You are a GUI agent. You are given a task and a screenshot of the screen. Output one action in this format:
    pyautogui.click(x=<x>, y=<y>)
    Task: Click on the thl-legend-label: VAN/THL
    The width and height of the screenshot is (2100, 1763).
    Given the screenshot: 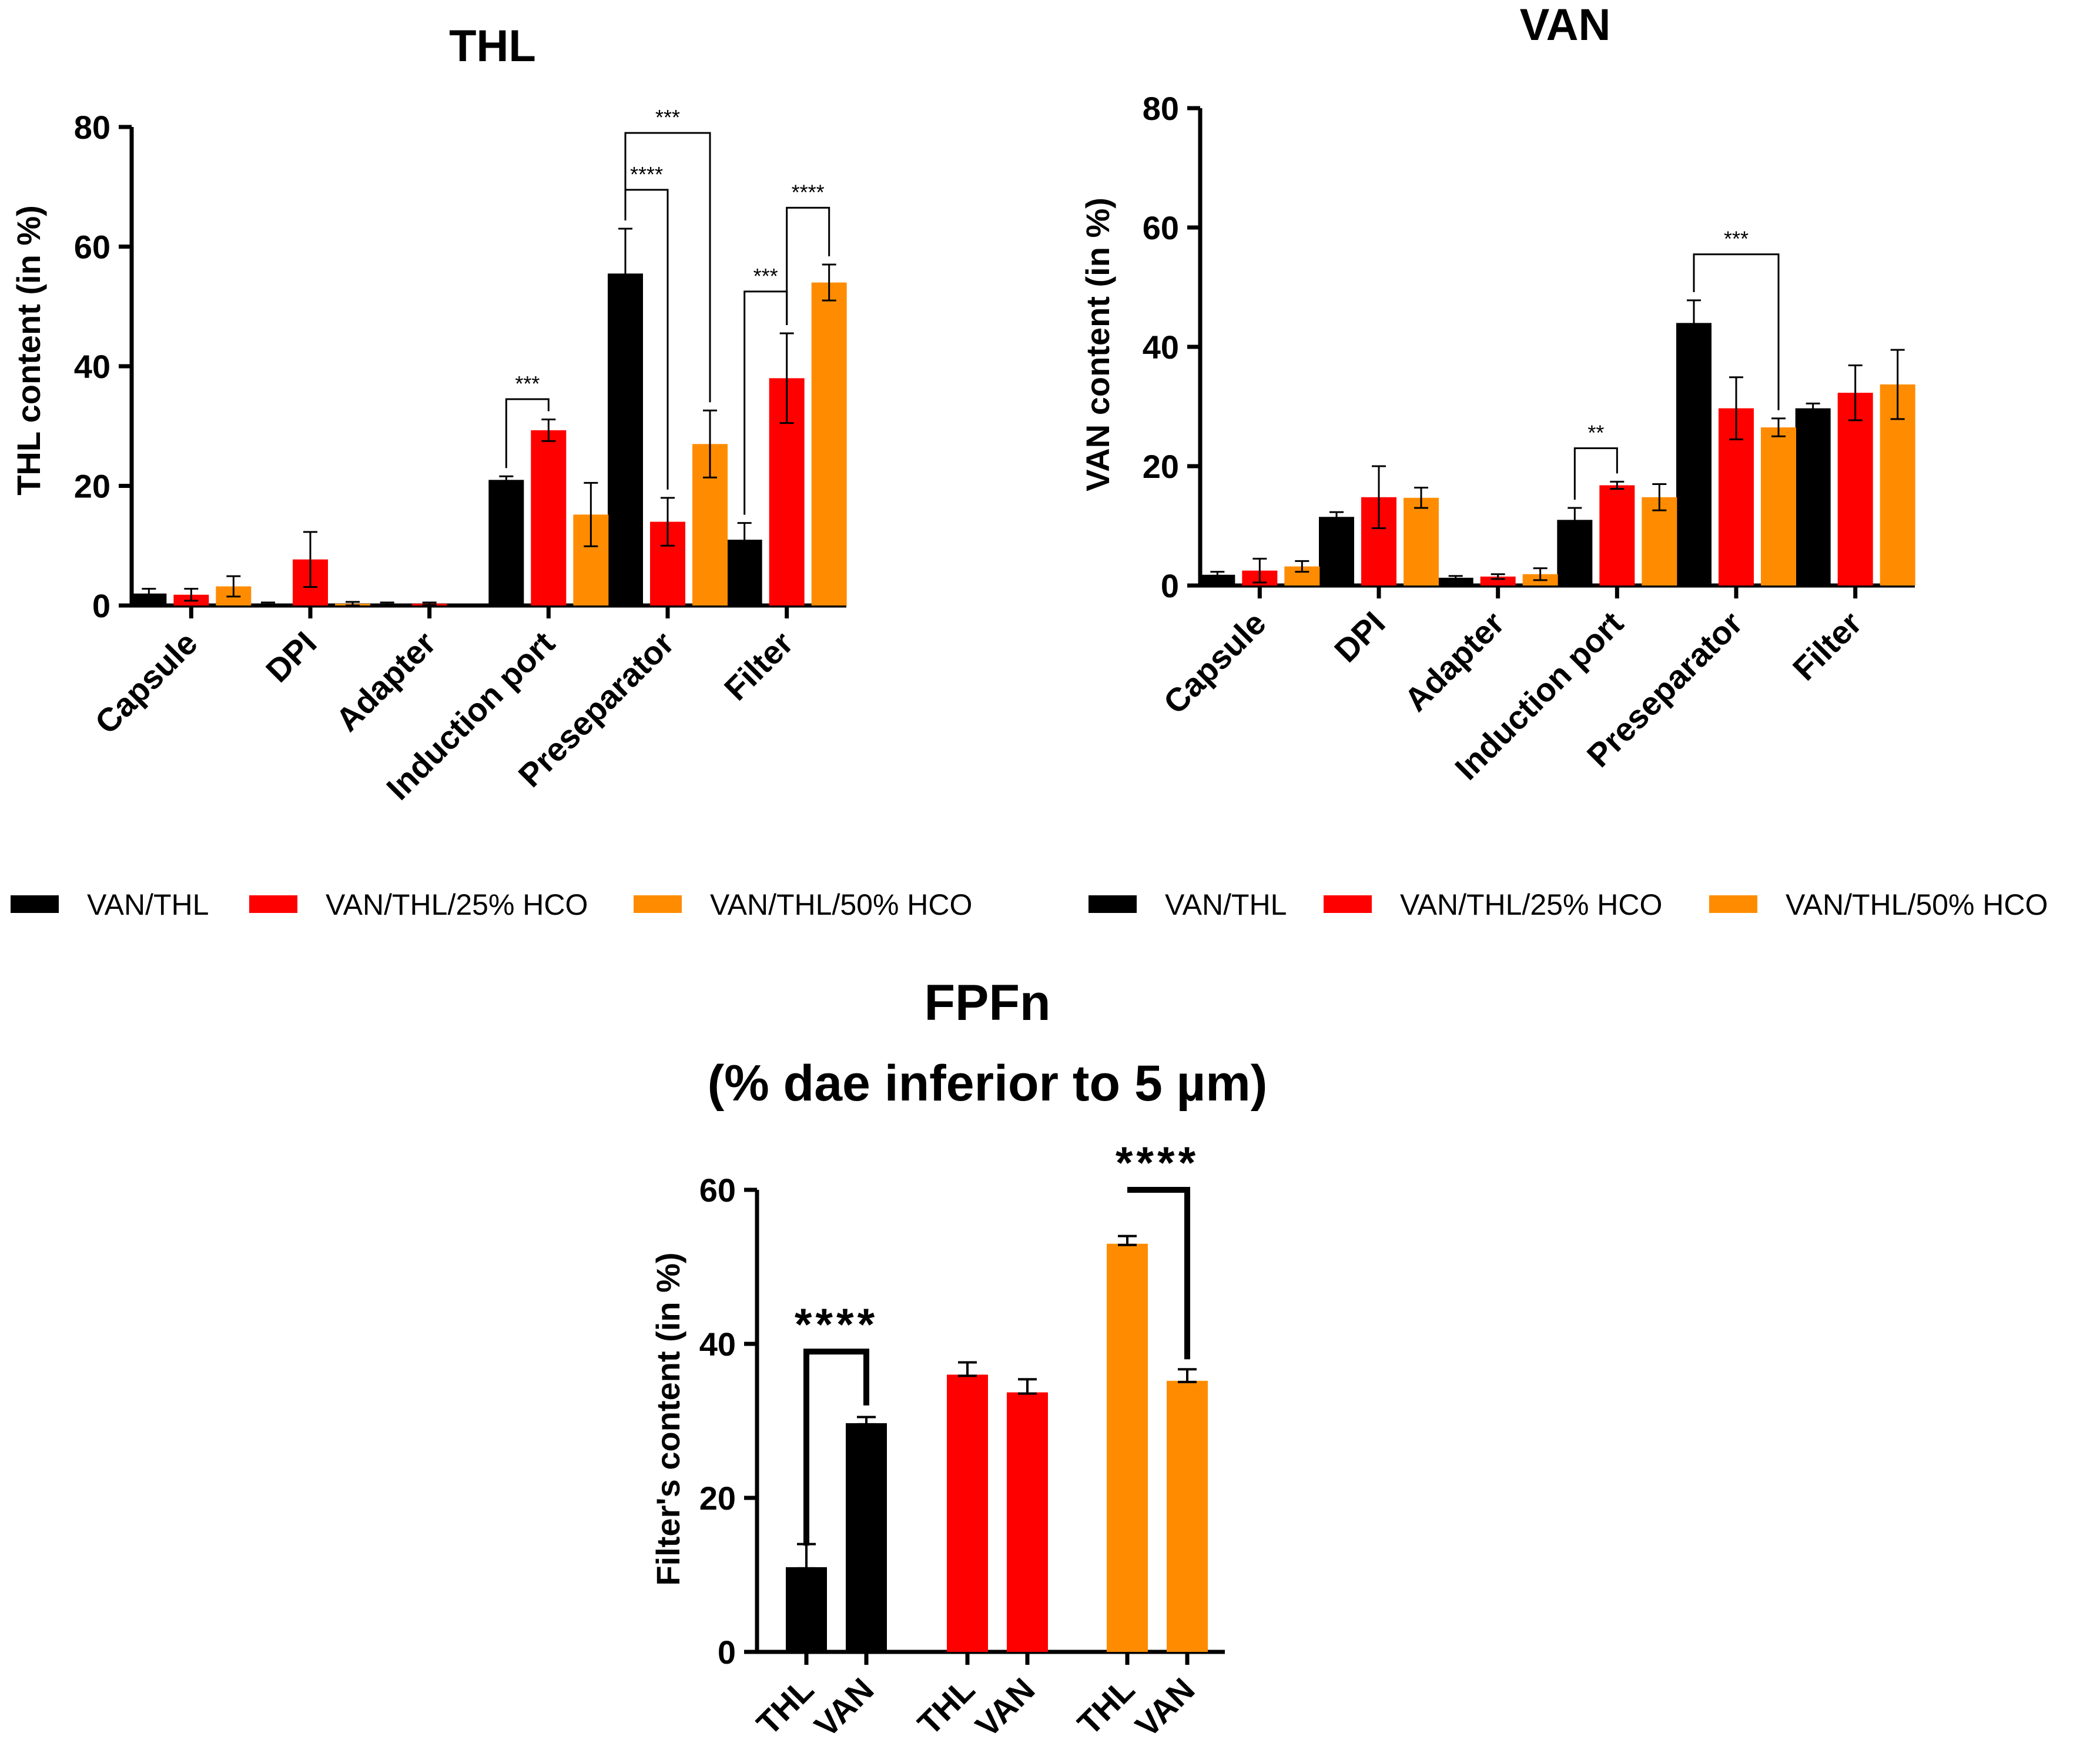 What is the action you would take?
    pyautogui.click(x=148, y=904)
    